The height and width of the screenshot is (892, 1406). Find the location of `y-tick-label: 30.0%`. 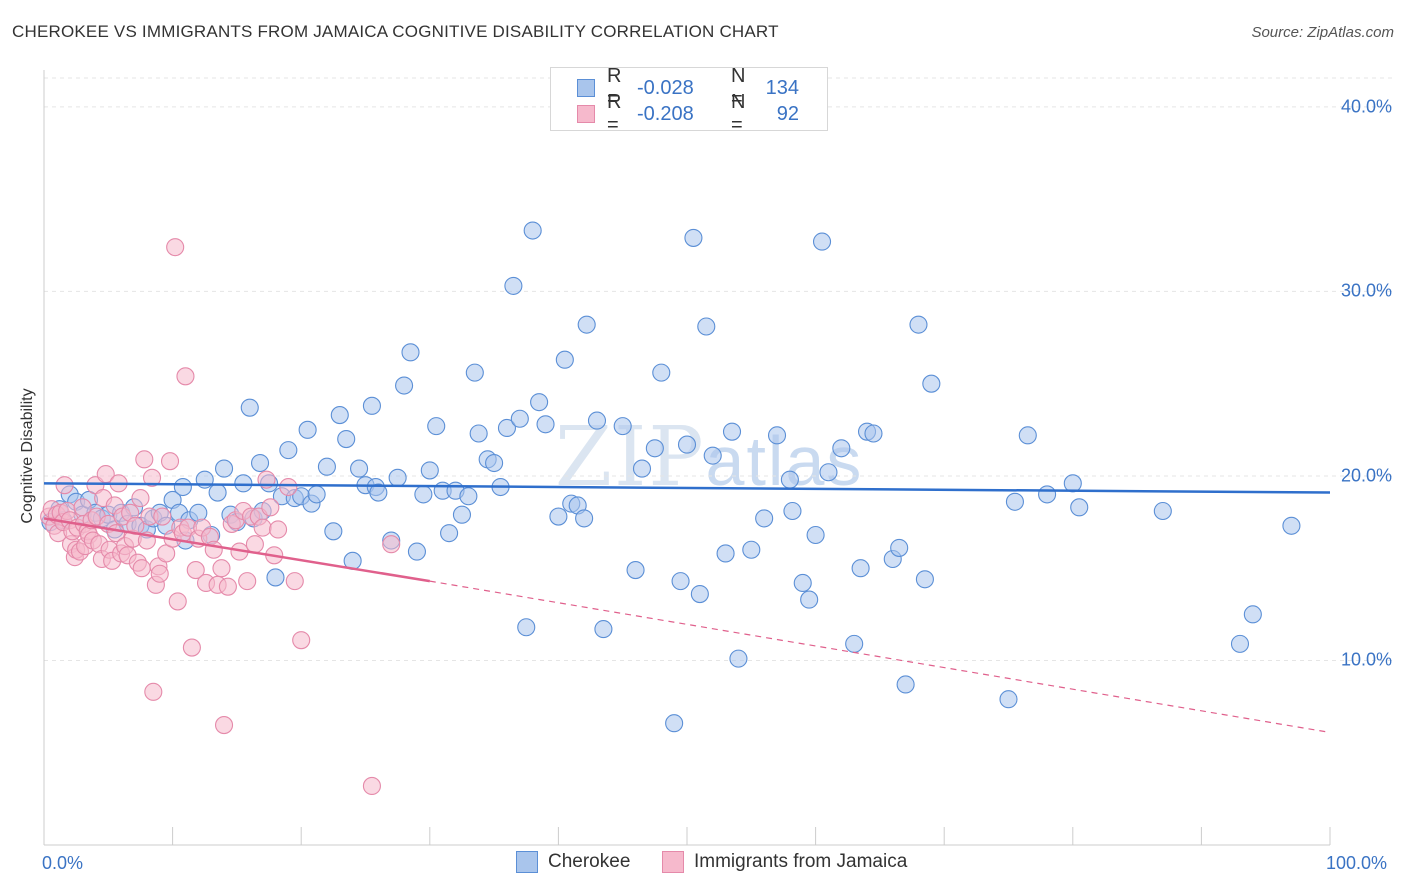

y-tick-label: 30.0% is located at coordinates (1366, 290).